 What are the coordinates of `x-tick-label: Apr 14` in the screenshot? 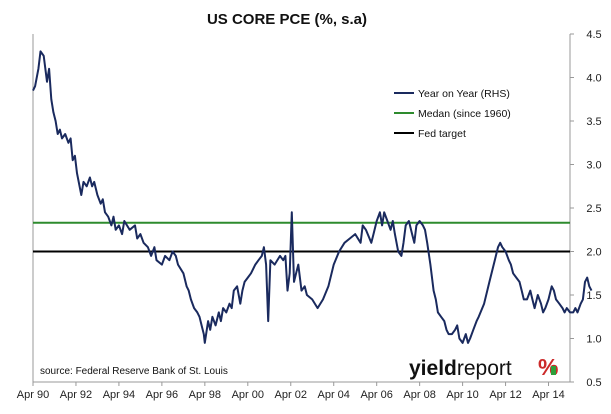 It's located at (548, 395).